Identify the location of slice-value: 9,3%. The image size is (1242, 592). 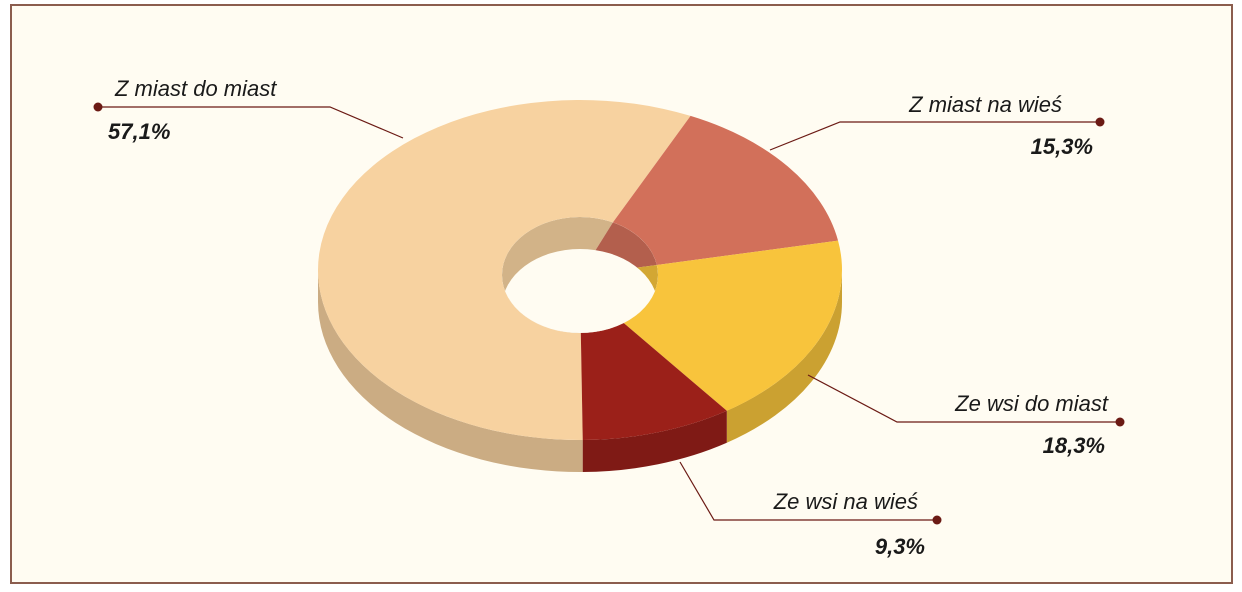
(900, 546).